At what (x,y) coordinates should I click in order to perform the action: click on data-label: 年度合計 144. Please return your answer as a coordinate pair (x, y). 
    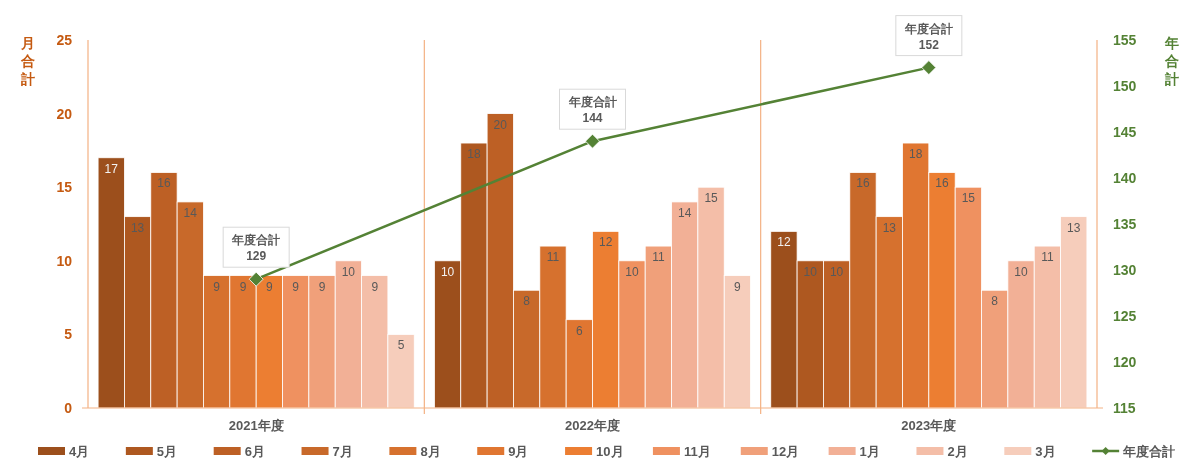
    Looking at the image, I should click on (592, 110).